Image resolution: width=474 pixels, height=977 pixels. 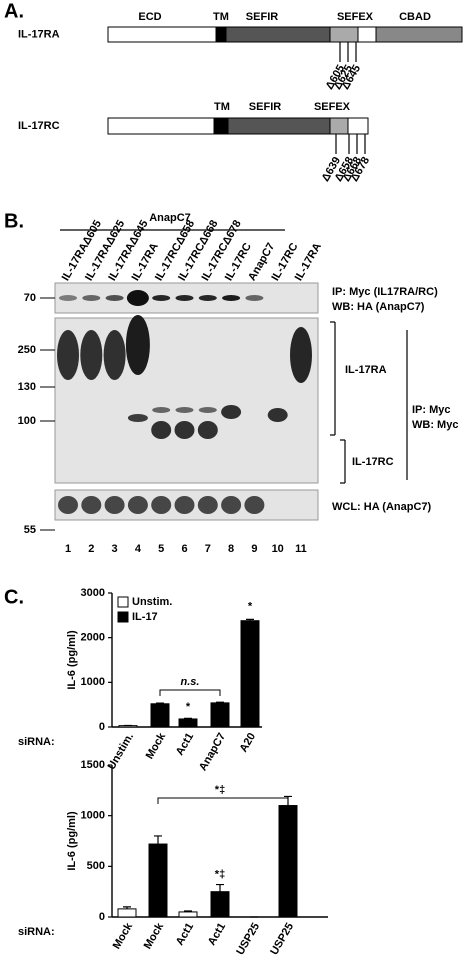 I want to click on annotation: n.s., so click(x=190, y=682).